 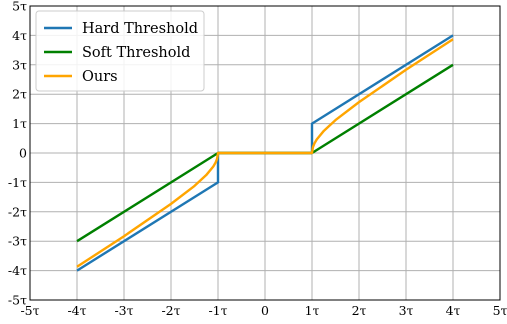 I want to click on y-tick-label: -3τ, so click(x=17, y=241).